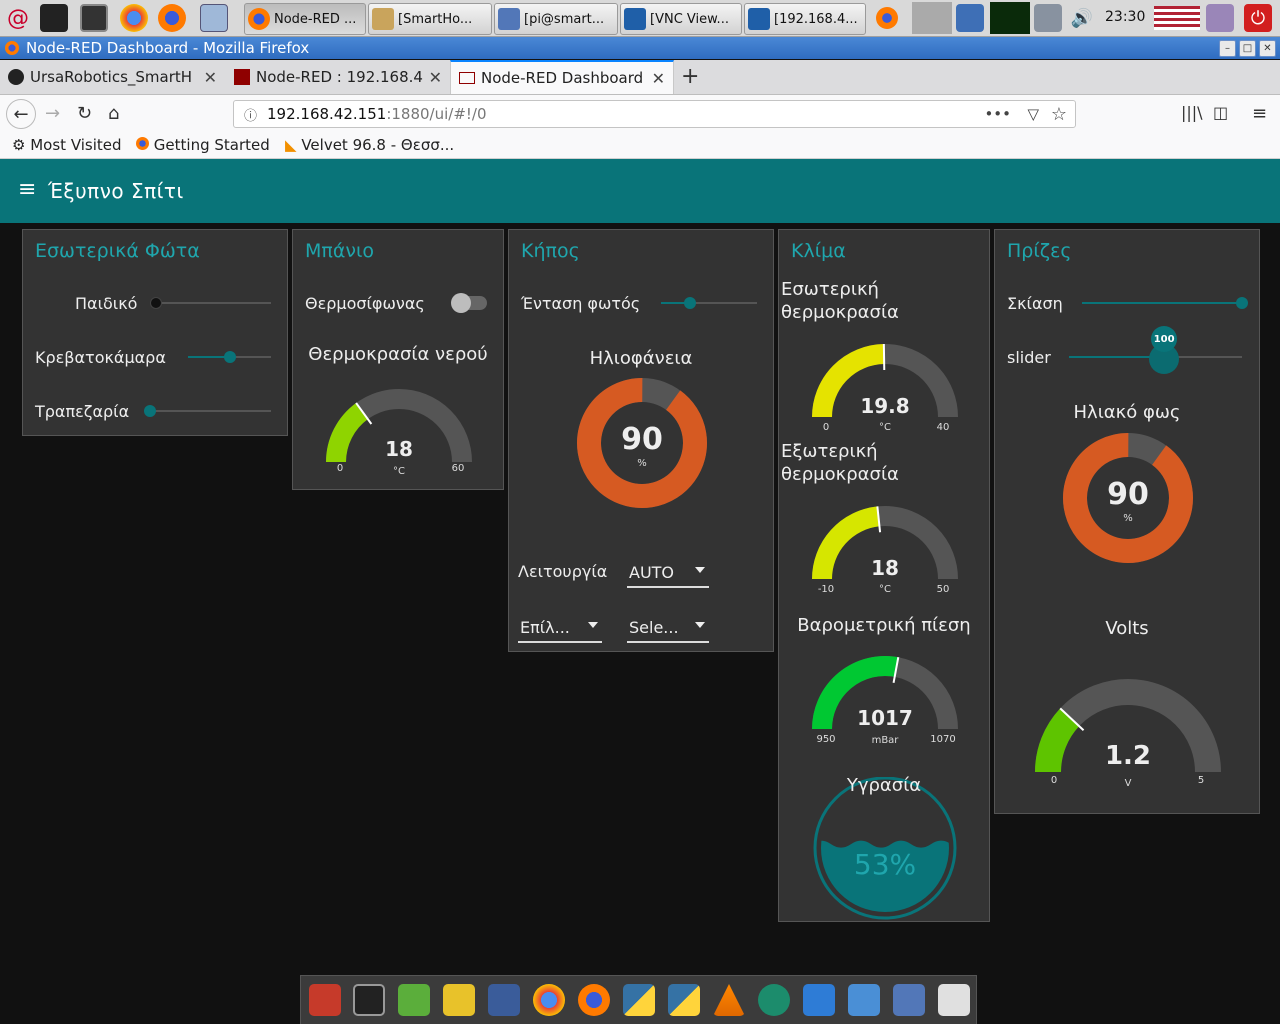  I want to click on realvnc-launcher-icon, so click(954, 1000).